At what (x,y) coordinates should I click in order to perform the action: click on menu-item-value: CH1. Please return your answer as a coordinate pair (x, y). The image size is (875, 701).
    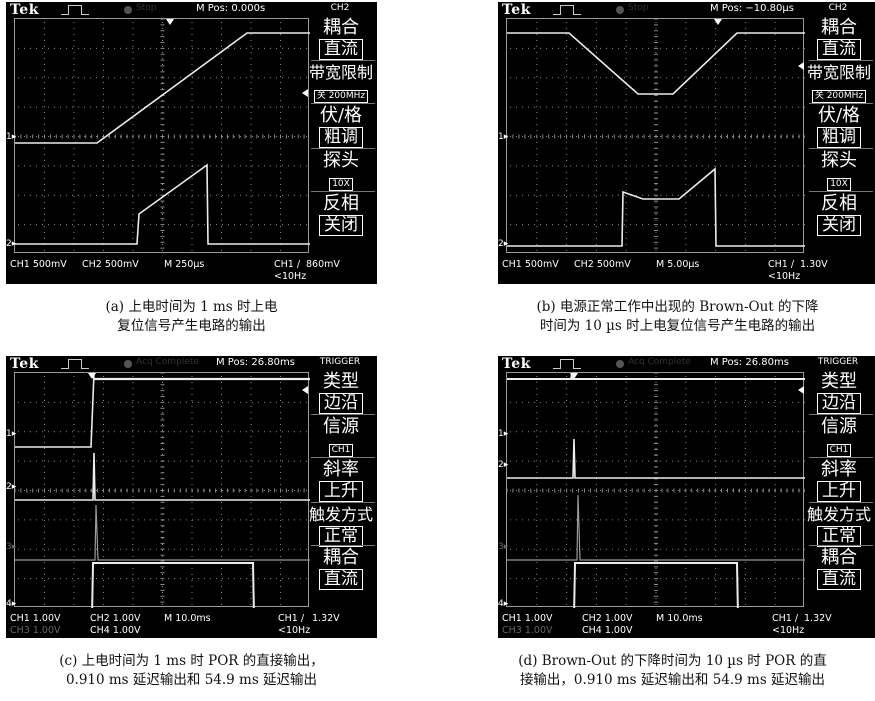
    Looking at the image, I should click on (341, 450).